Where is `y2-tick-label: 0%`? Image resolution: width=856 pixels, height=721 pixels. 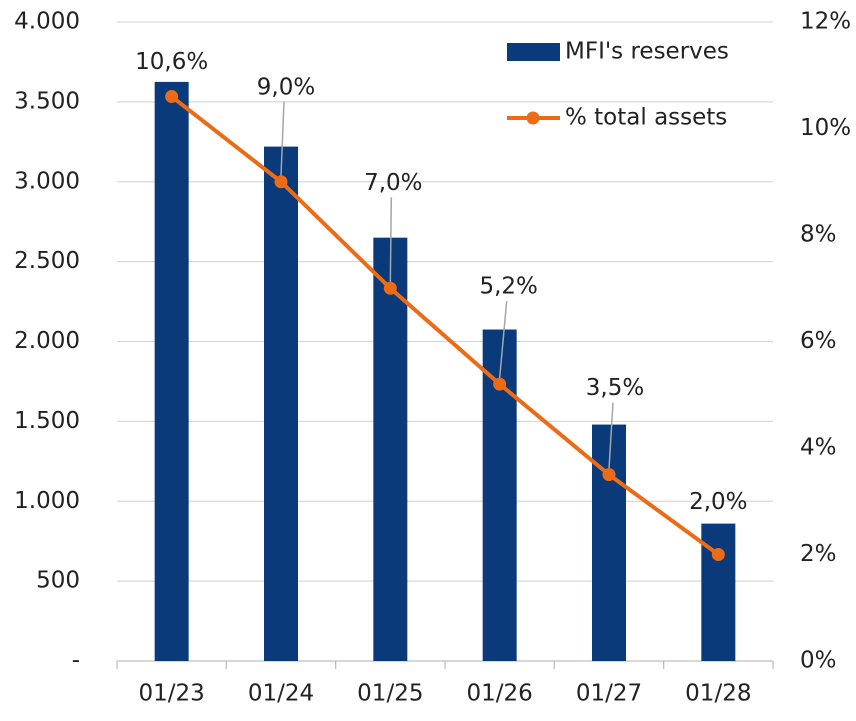 y2-tick-label: 0% is located at coordinates (818, 661).